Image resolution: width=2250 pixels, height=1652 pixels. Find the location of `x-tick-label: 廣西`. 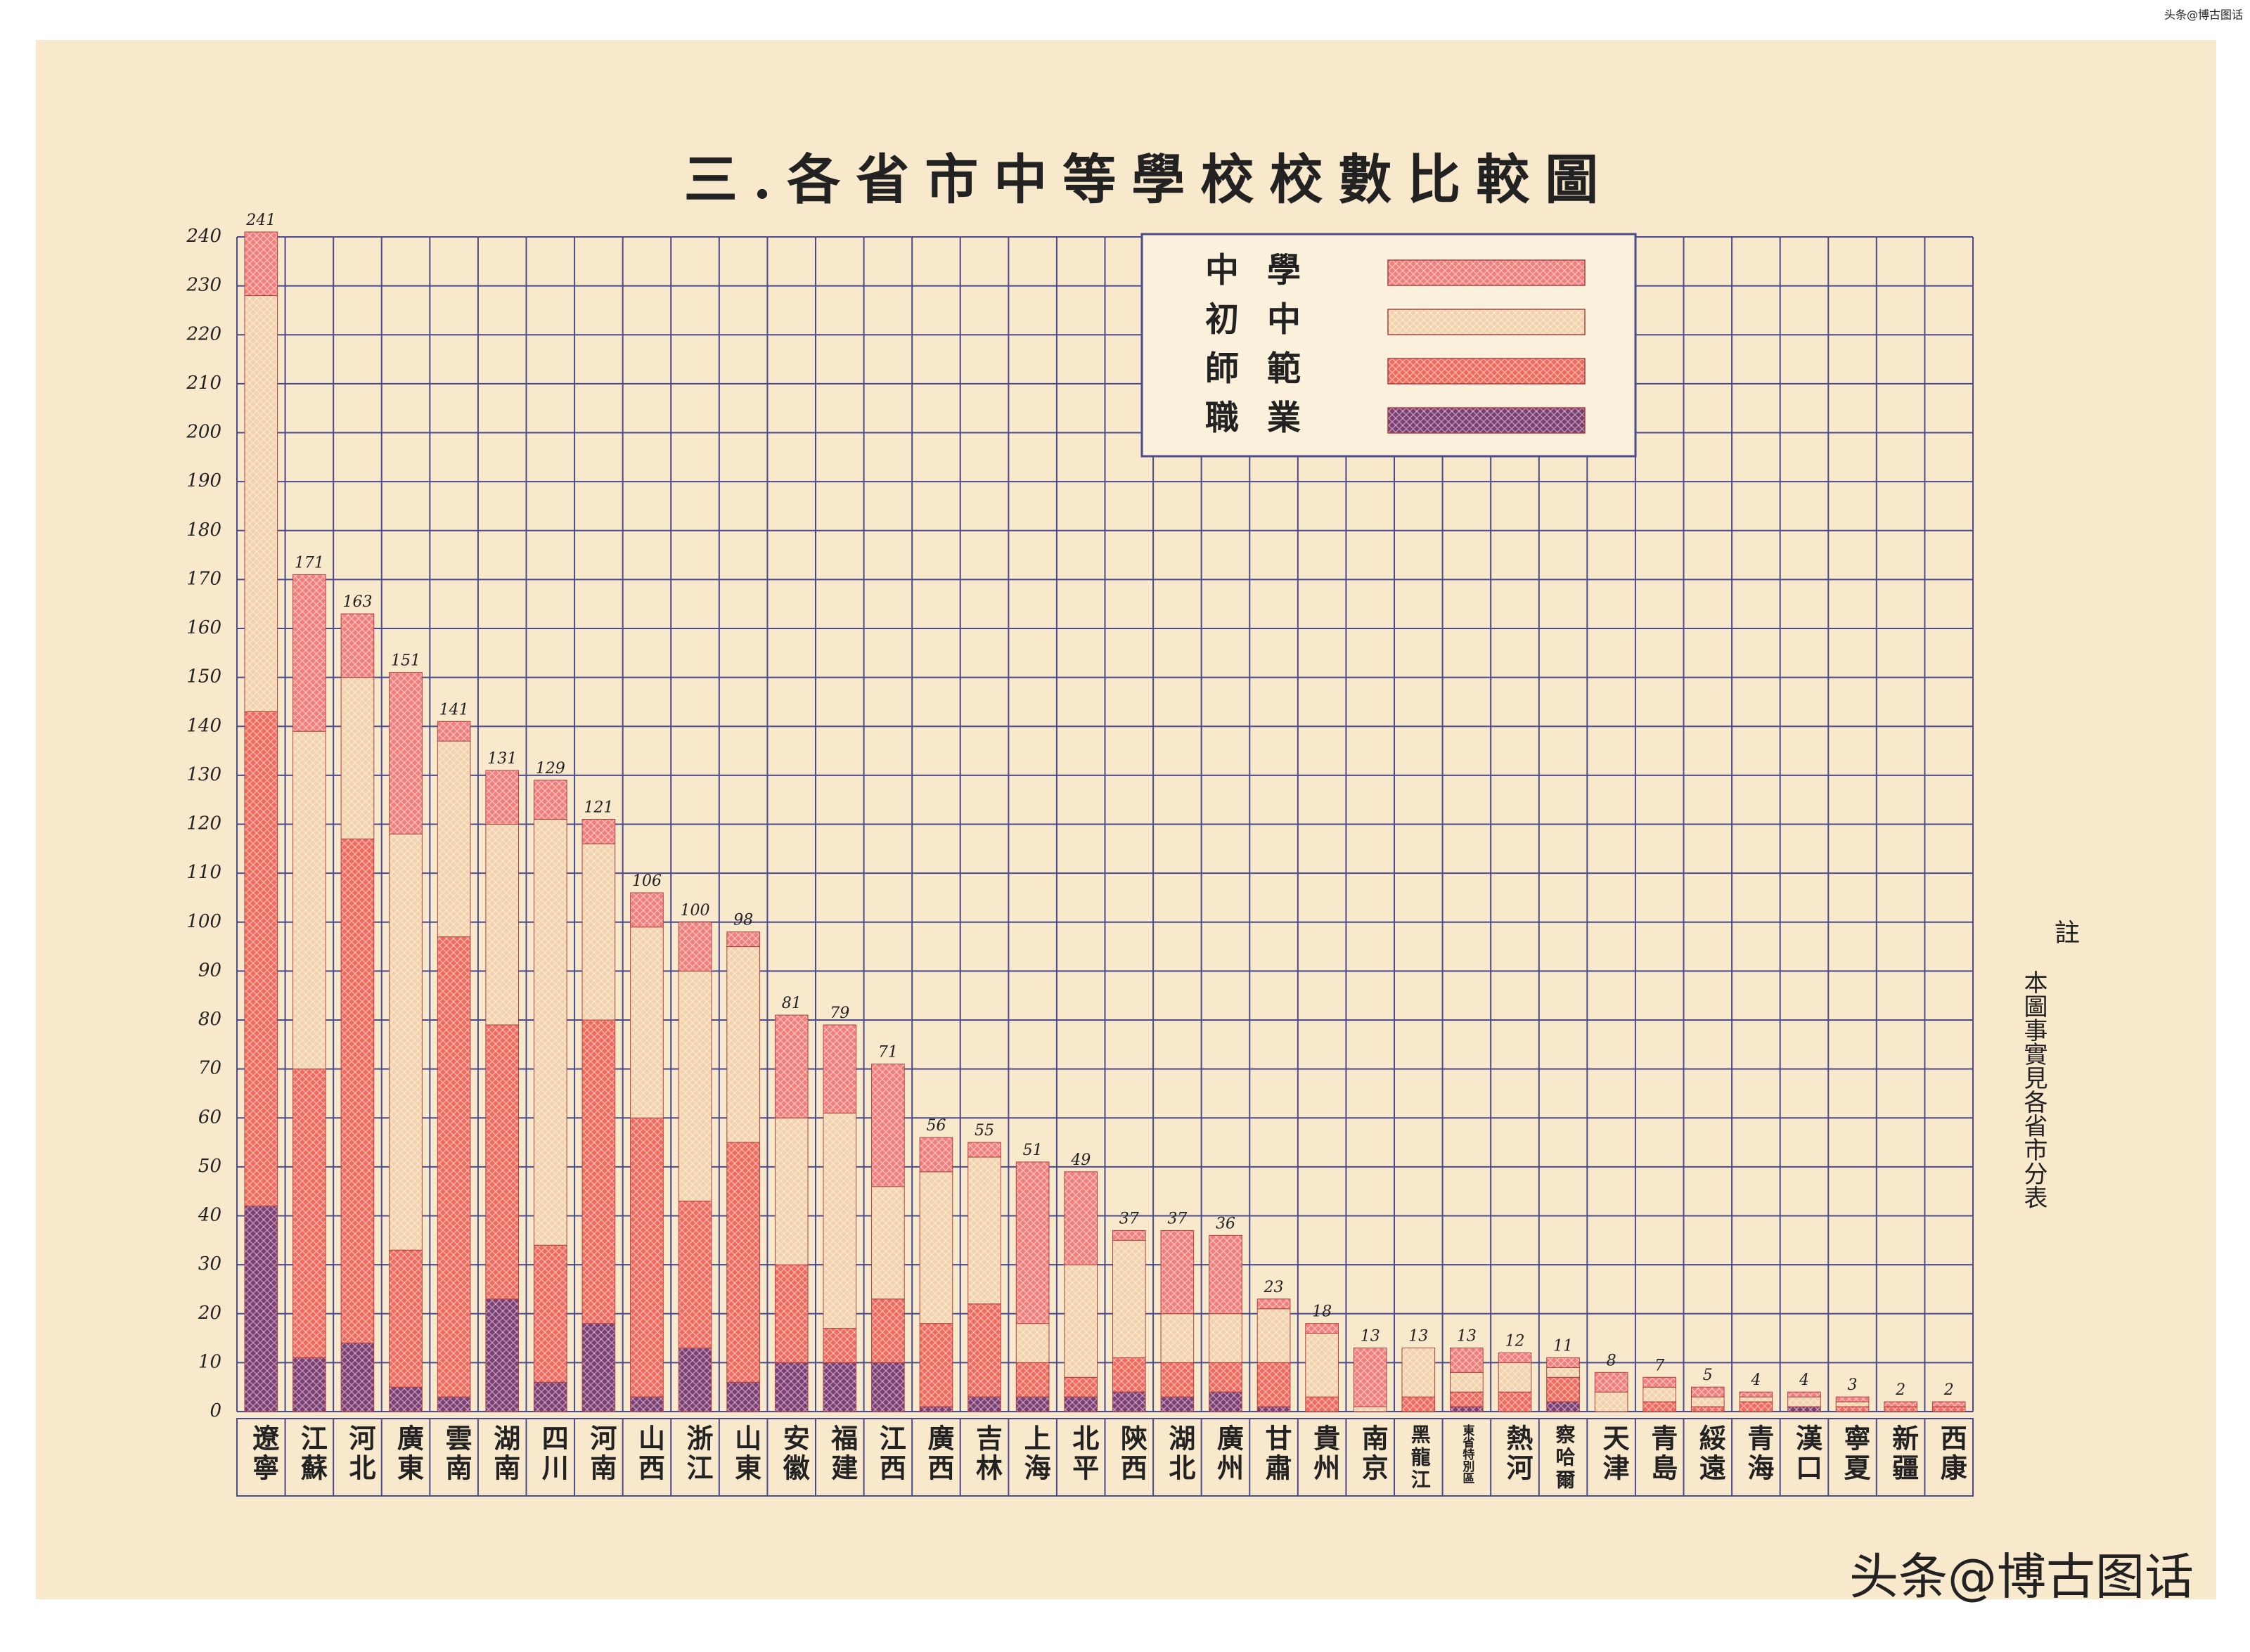

x-tick-label: 廣西 is located at coordinates (939, 1453).